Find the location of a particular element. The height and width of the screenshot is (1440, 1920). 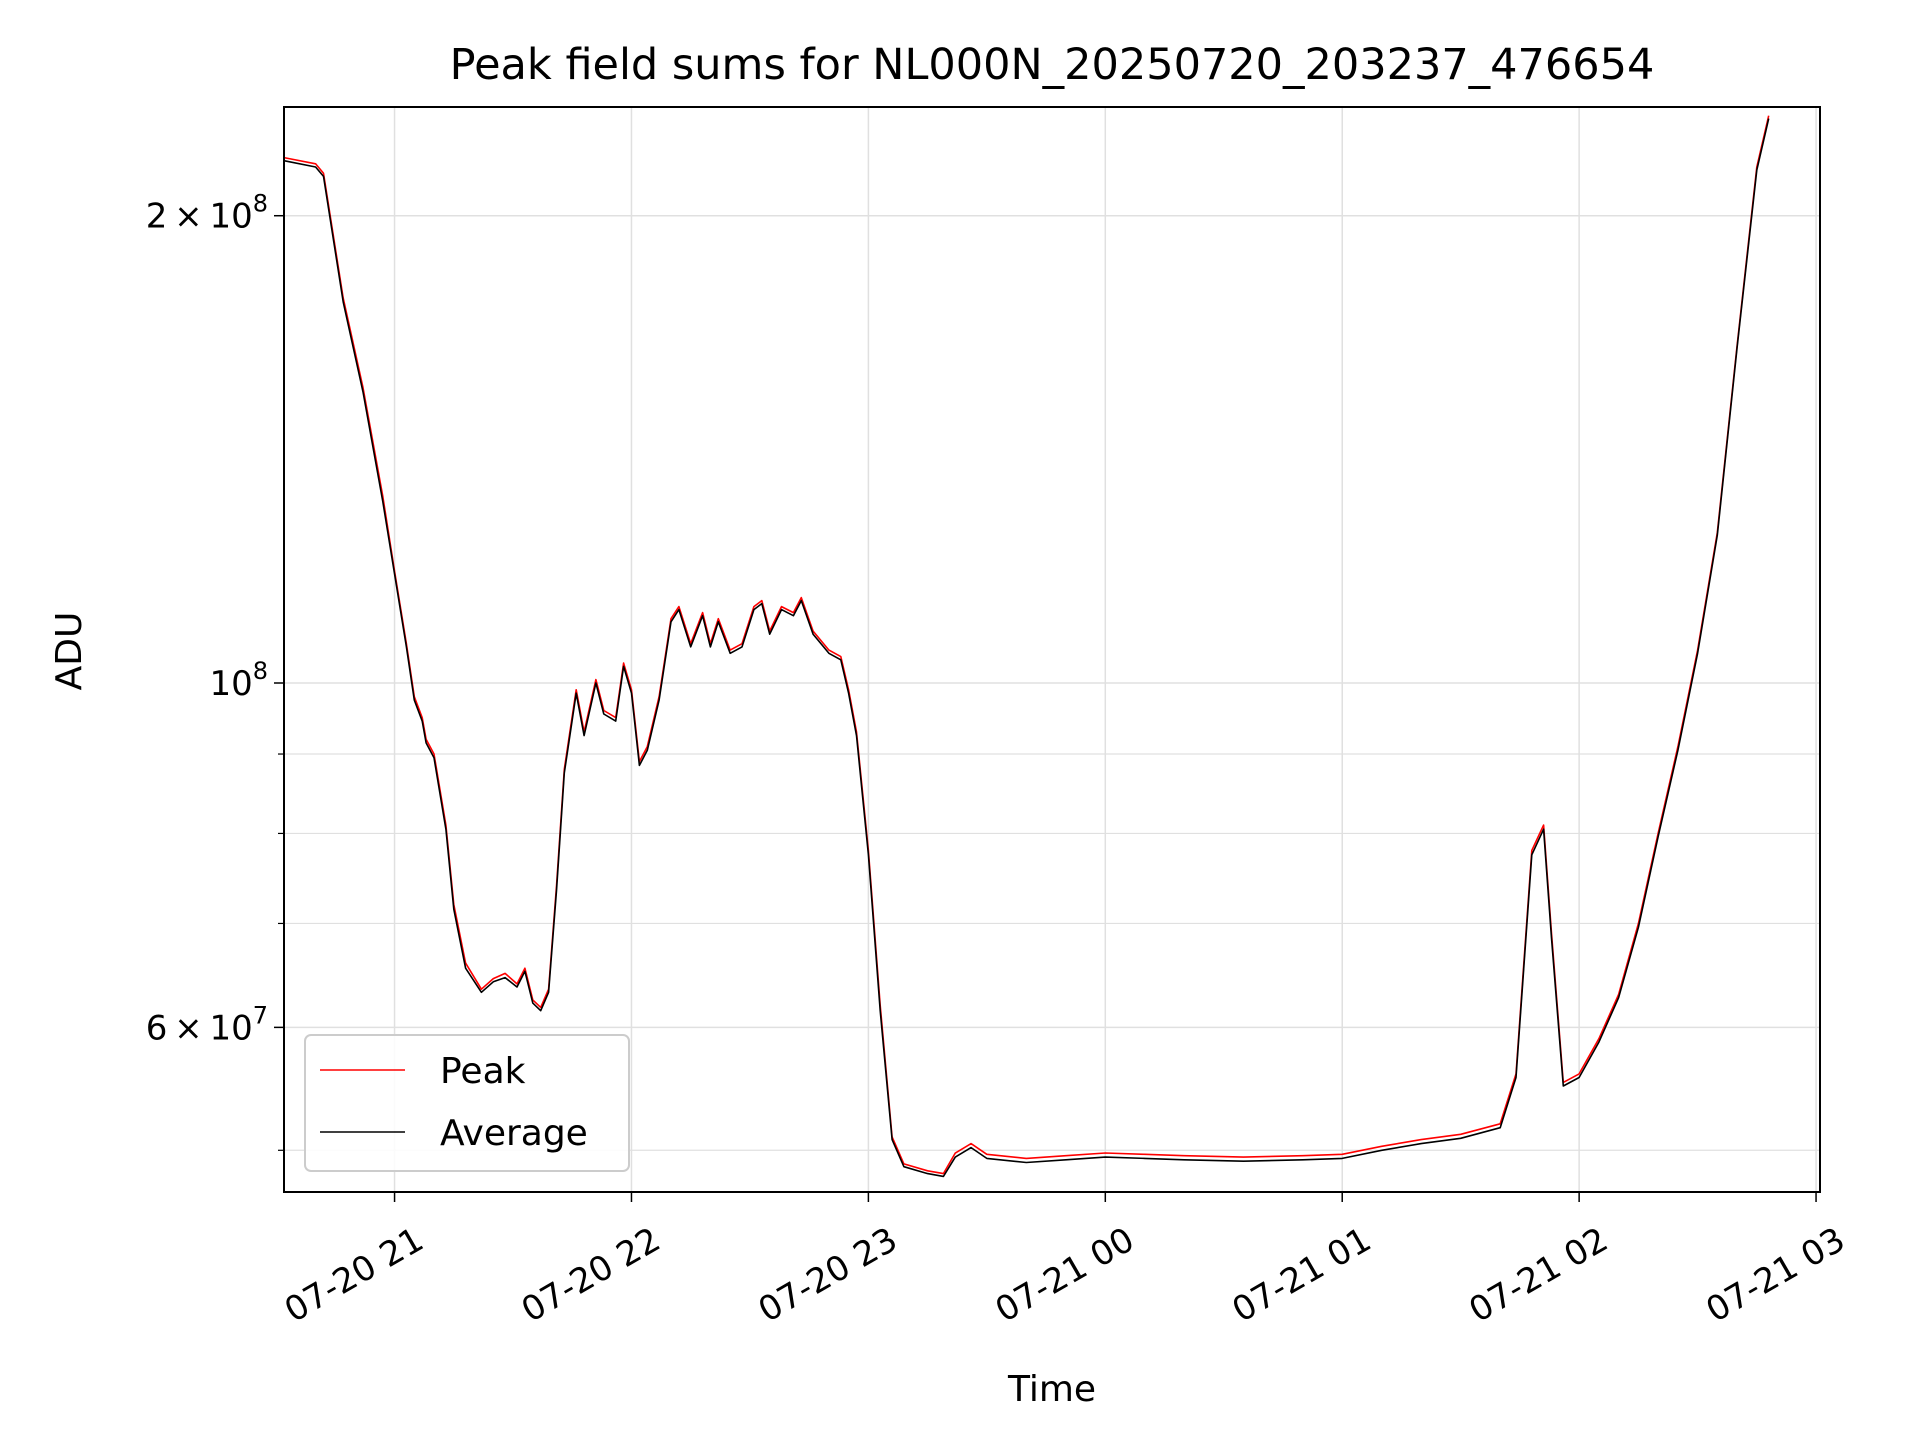

y-tick-label: 2 × 10⁸ is located at coordinates (207, 213).